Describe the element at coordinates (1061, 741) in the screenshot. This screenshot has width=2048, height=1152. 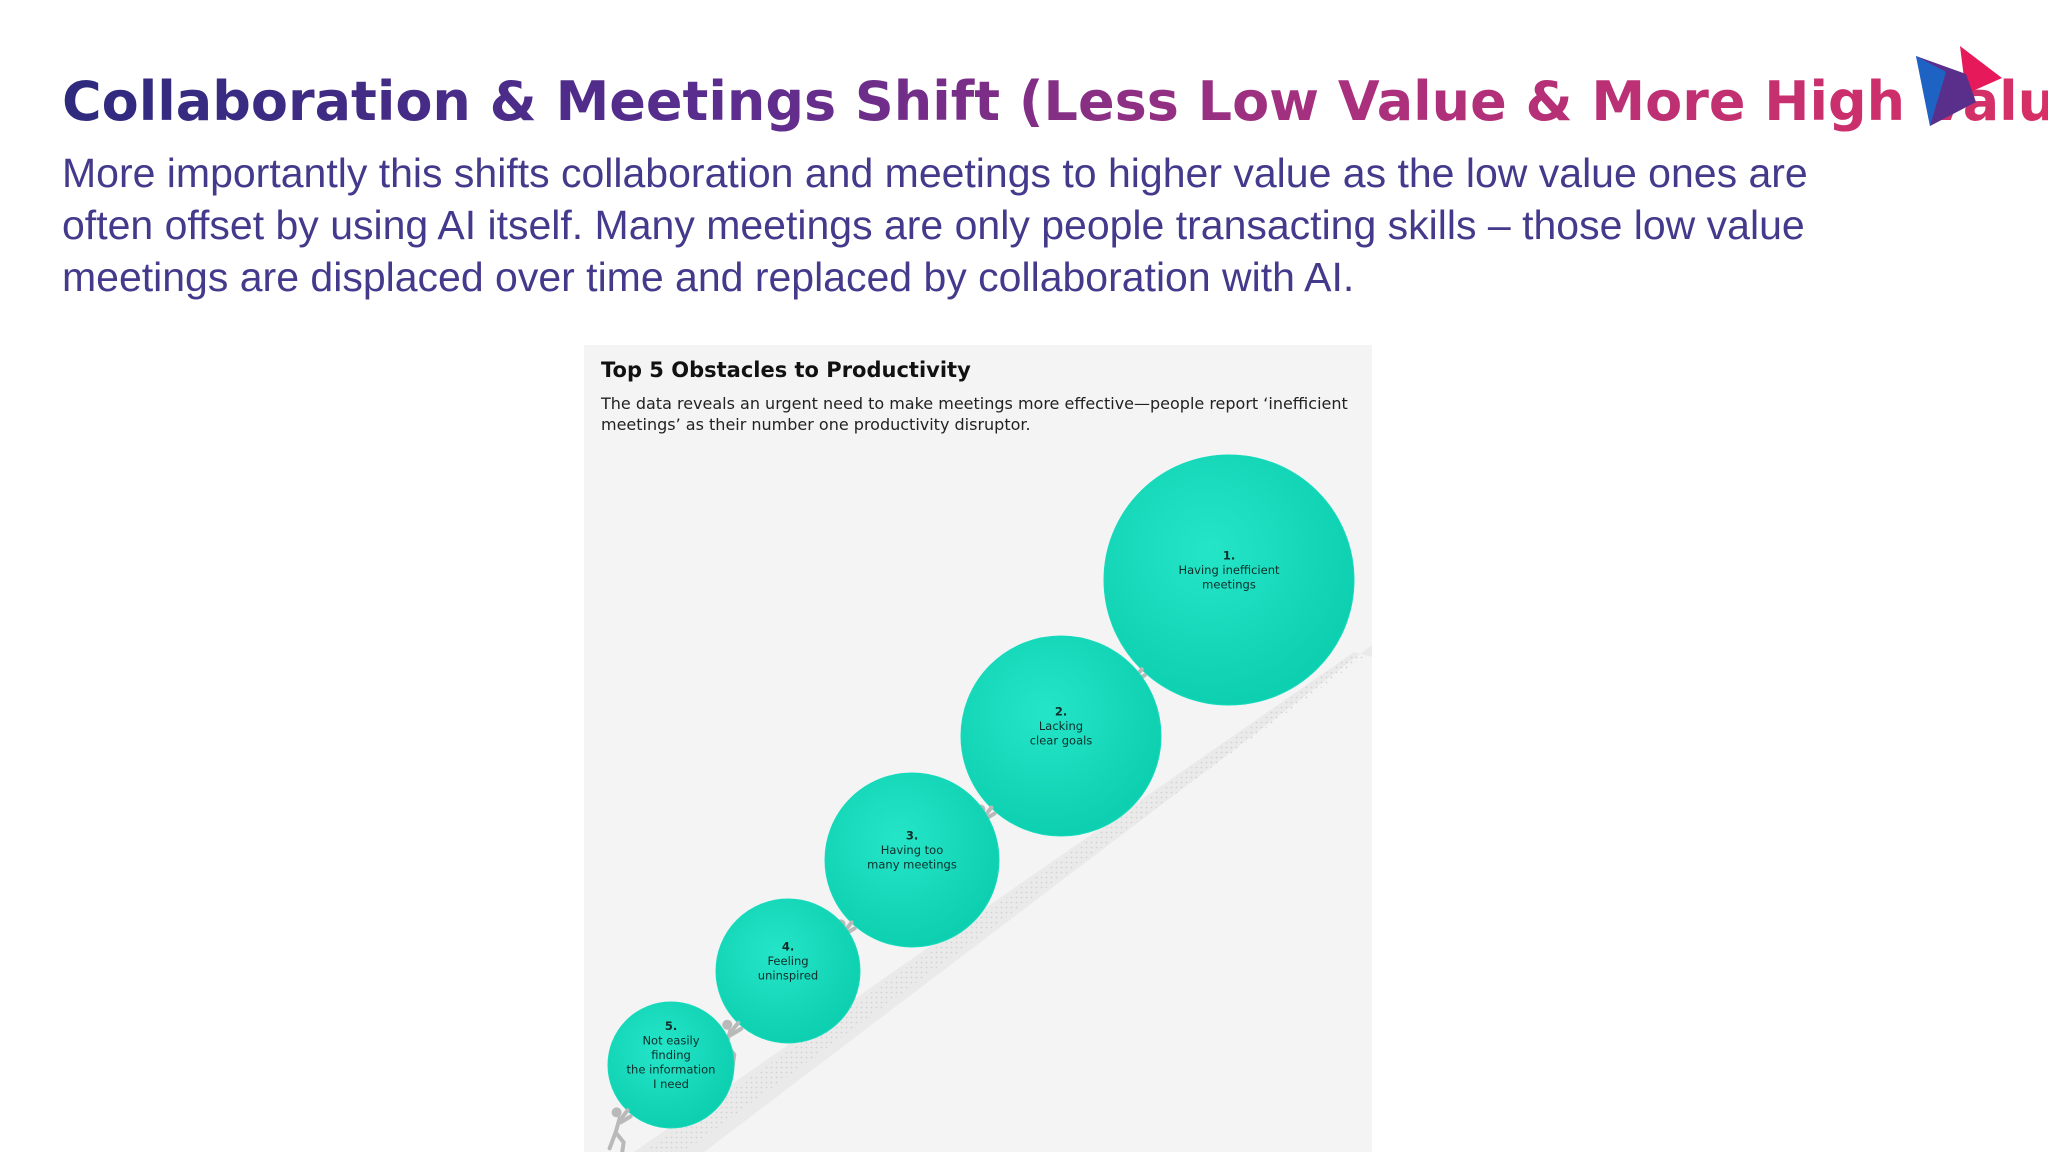
I see `obstacle-label-line: clear goals` at that location.